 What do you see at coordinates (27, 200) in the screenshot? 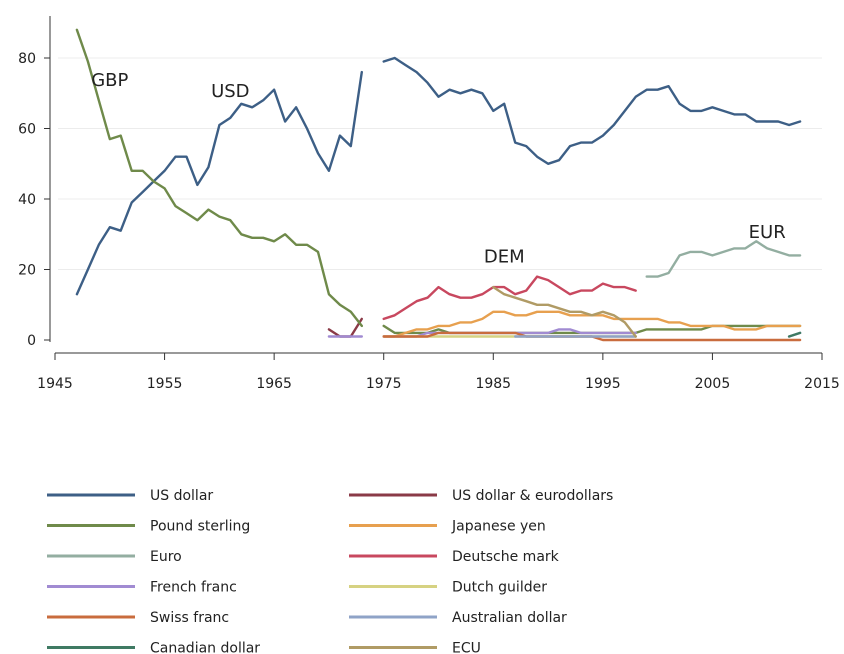
I see `y-tick-label: 40` at bounding box center [27, 200].